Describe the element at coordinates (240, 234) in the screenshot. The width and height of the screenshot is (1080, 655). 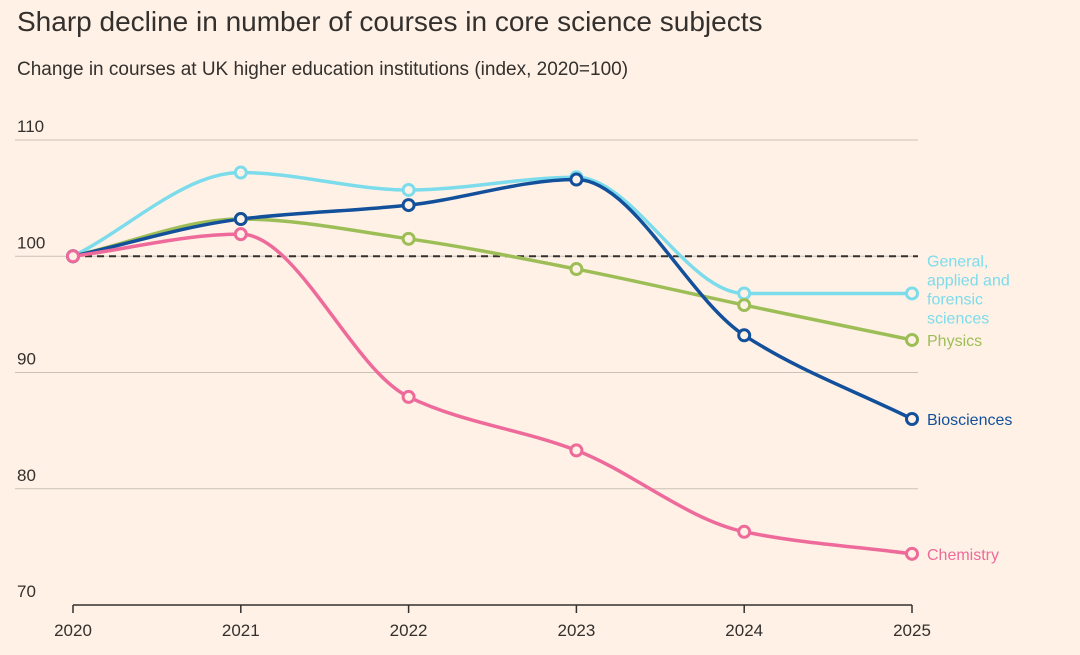
I see `point-chemistry-2021` at that location.